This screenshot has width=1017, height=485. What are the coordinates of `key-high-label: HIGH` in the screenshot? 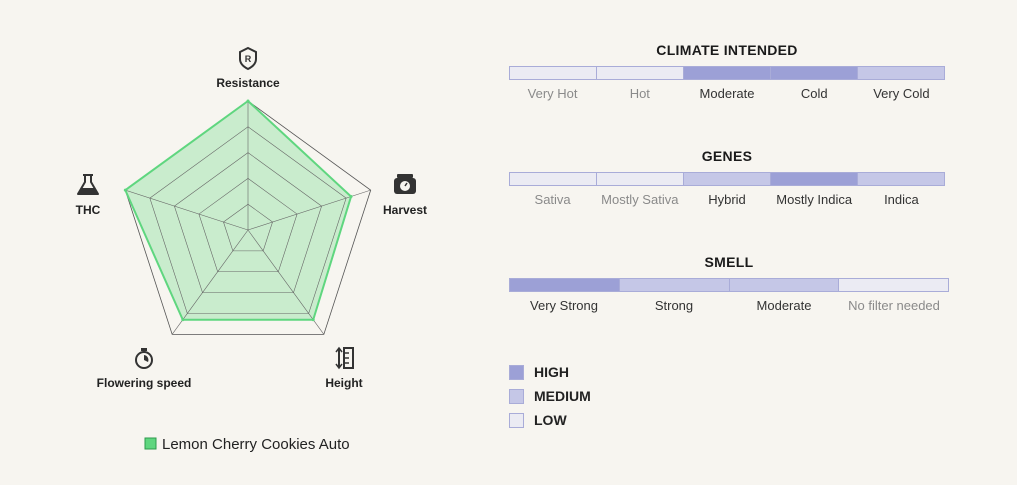 It's located at (551, 372).